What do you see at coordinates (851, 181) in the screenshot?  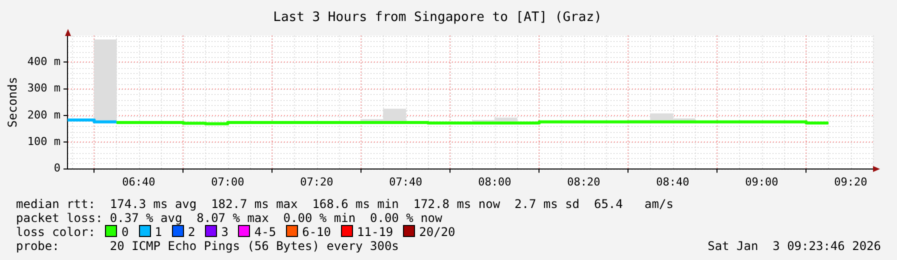 I see `x-tick-label: 09:20` at bounding box center [851, 181].